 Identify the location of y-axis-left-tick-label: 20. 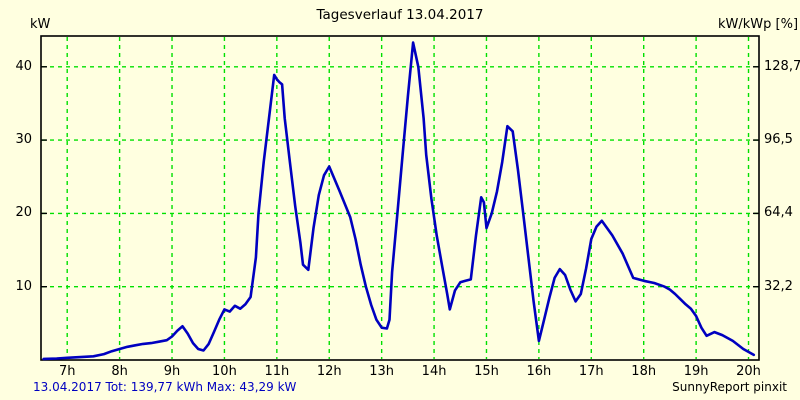
(23, 213).